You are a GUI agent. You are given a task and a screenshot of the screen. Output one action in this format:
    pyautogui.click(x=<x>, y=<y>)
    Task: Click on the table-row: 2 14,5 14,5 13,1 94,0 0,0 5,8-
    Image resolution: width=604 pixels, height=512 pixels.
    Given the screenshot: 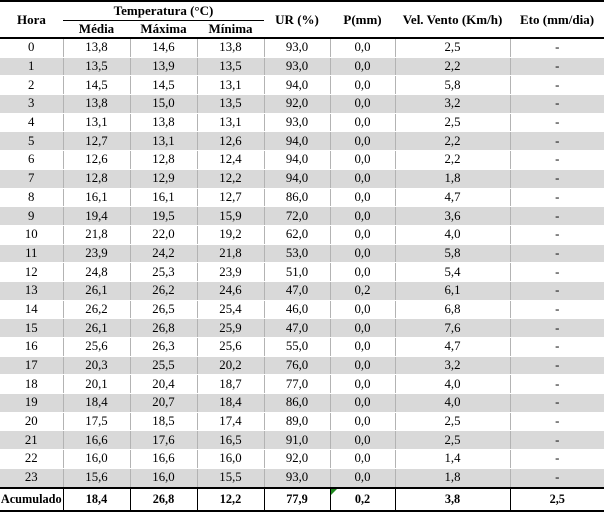 What is the action you would take?
    pyautogui.click(x=302, y=85)
    